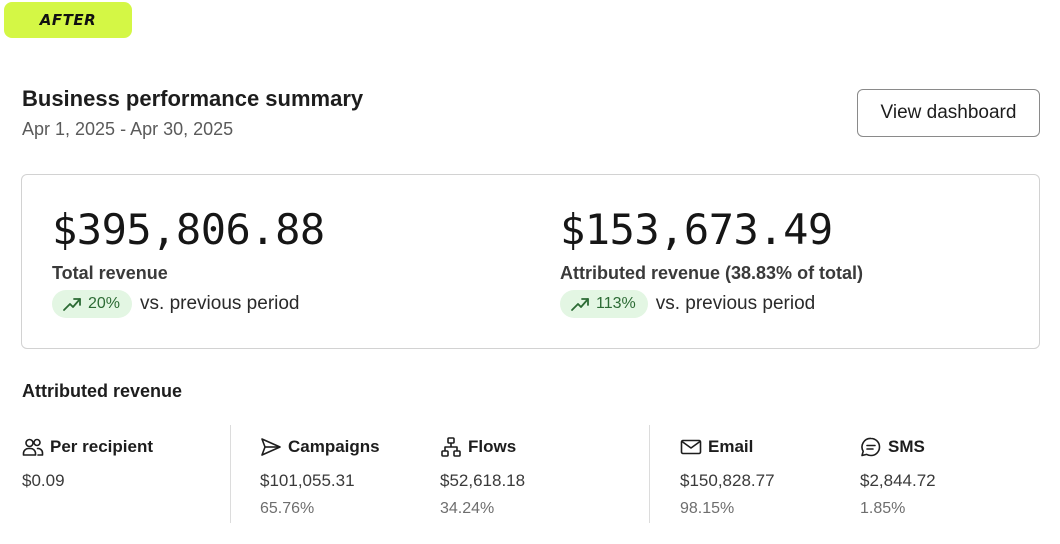  Describe the element at coordinates (696, 229) in the screenshot. I see `attributed-revenue-value: $153,673.49` at that location.